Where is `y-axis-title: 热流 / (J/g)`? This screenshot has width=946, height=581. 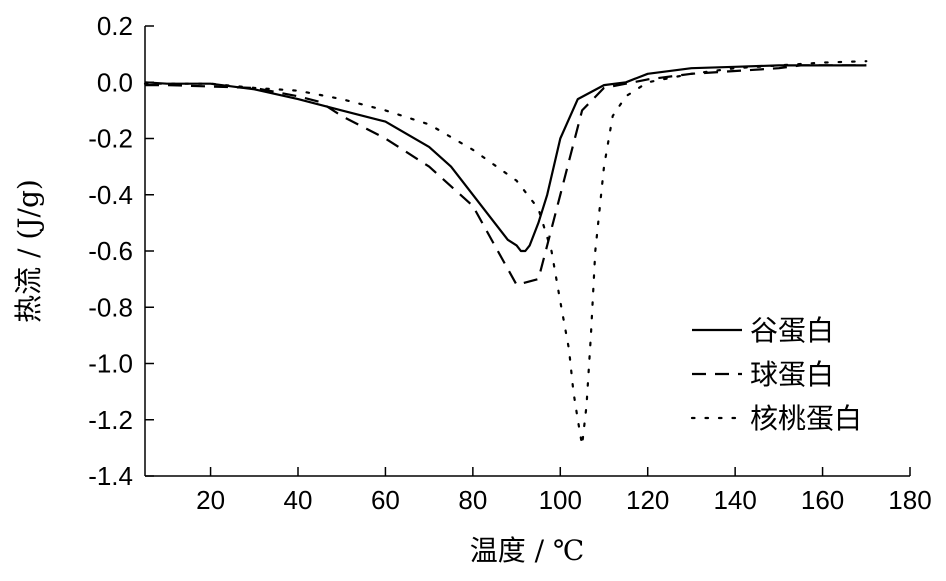 y-axis-title: 热流 / (J/g) is located at coordinates (28, 251).